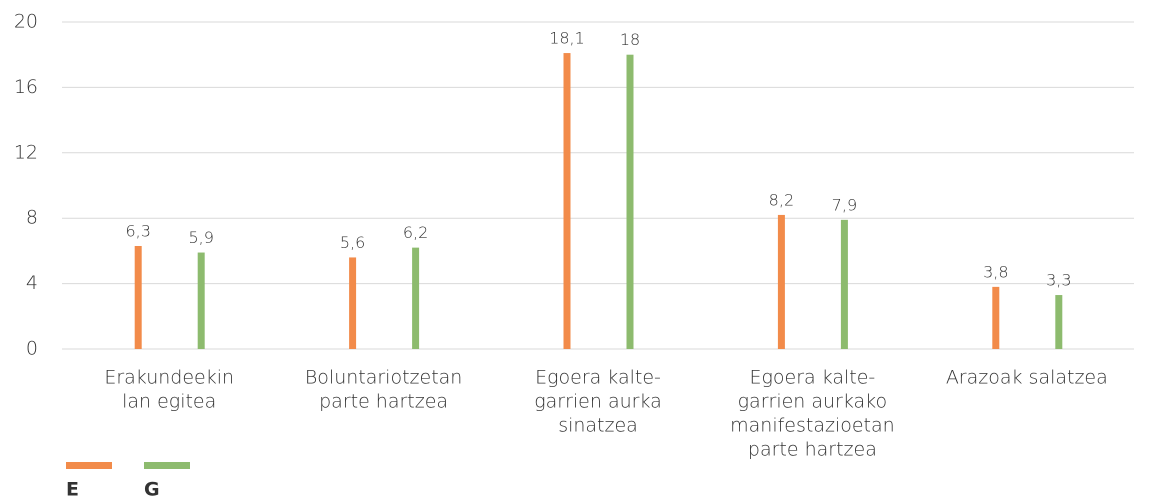  What do you see at coordinates (200, 237) in the screenshot?
I see `value-label: 5,9` at bounding box center [200, 237].